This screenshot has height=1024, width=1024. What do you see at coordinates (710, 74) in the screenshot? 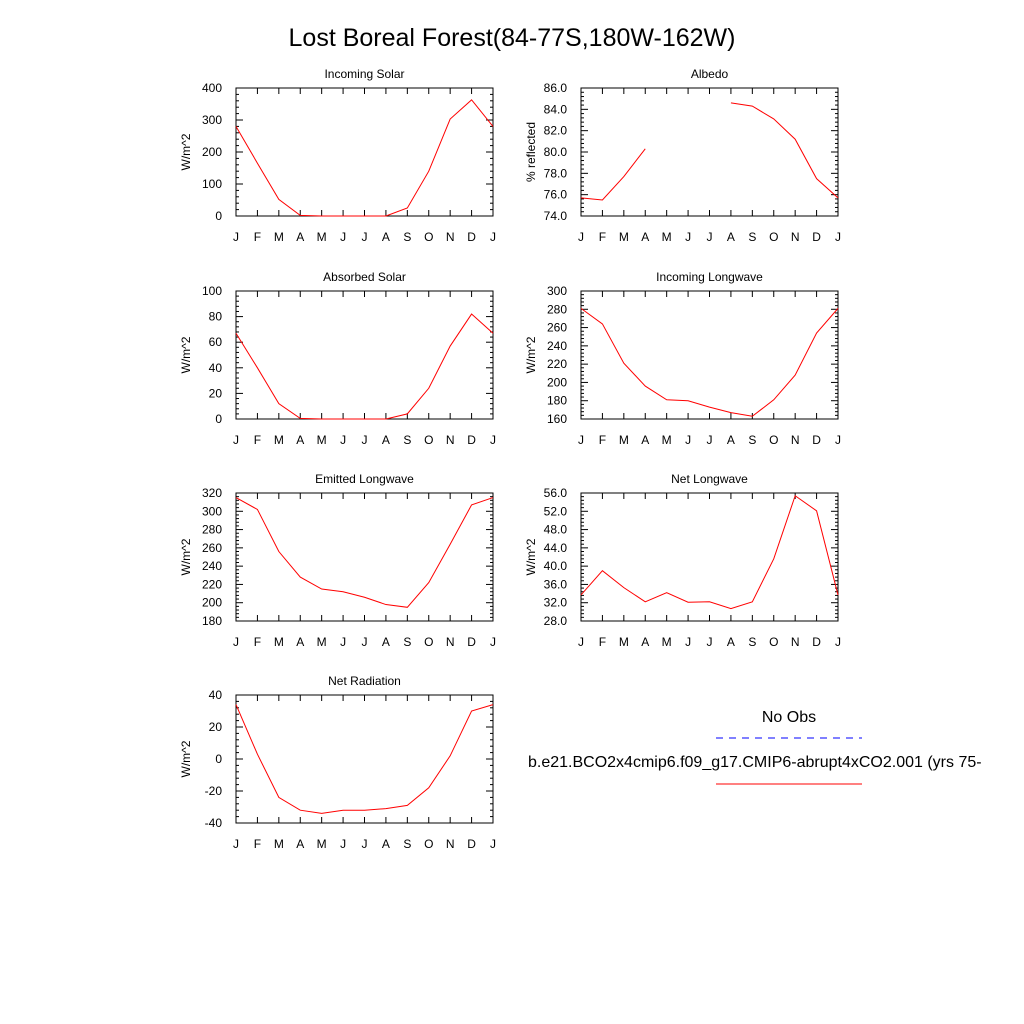
I see `panel-title: Albedo` at bounding box center [710, 74].